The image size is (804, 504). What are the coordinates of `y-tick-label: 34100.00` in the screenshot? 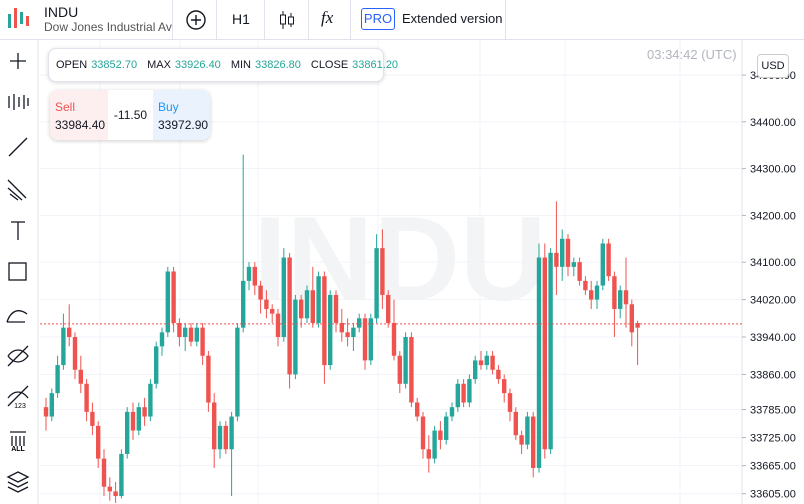 It's located at (773, 263).